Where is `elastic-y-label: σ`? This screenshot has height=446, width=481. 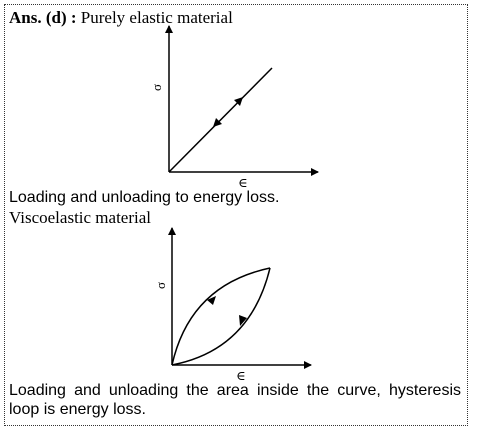 elastic-y-label: σ is located at coordinates (156, 87).